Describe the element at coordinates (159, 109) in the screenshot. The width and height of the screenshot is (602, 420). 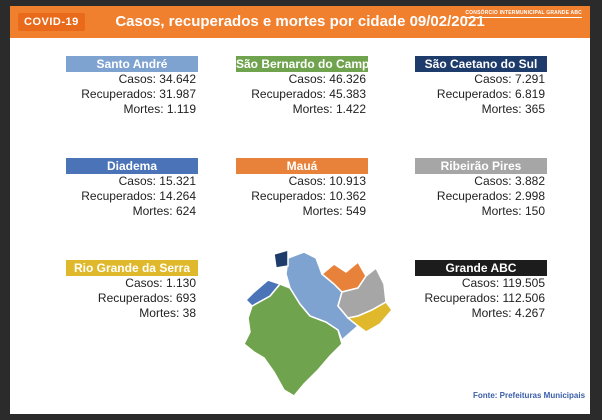
I see `deaths-value: Mortes: 1.119` at that location.